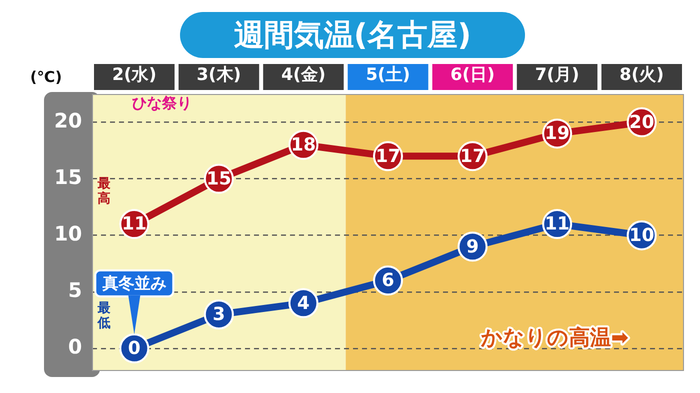 This screenshot has height=393, width=700. Describe the element at coordinates (557, 75) in the screenshot. I see `x-tick-label: 7(月)` at that location.